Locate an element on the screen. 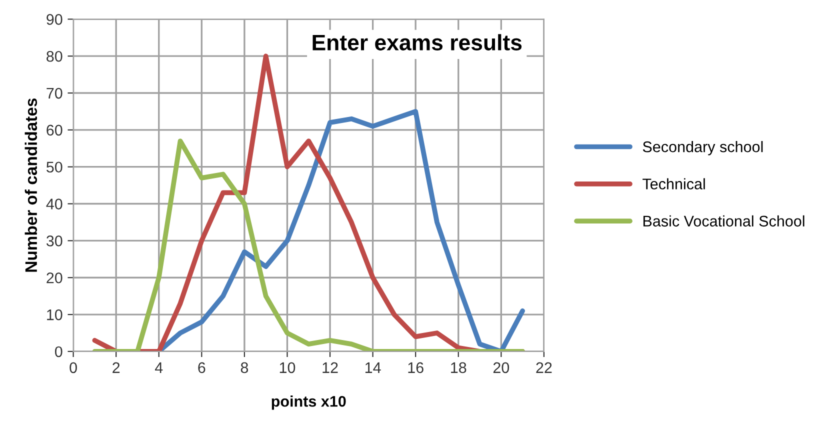 Image resolution: width=833 pixels, height=426 pixels. x-axis-title: points x10 is located at coordinates (309, 403).